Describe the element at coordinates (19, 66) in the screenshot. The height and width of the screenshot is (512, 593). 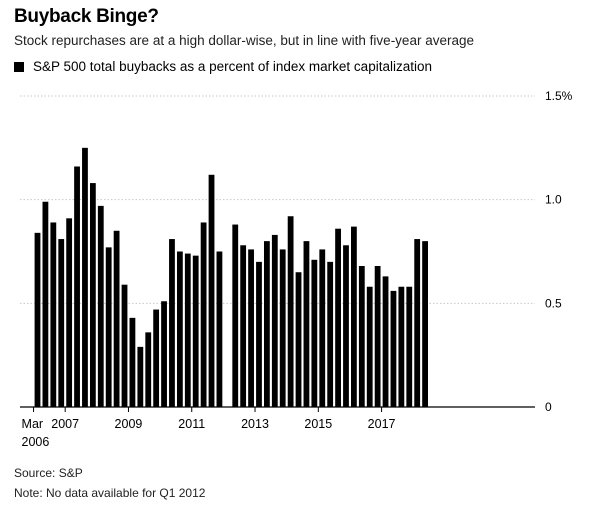
I see `legend-swatch` at that location.